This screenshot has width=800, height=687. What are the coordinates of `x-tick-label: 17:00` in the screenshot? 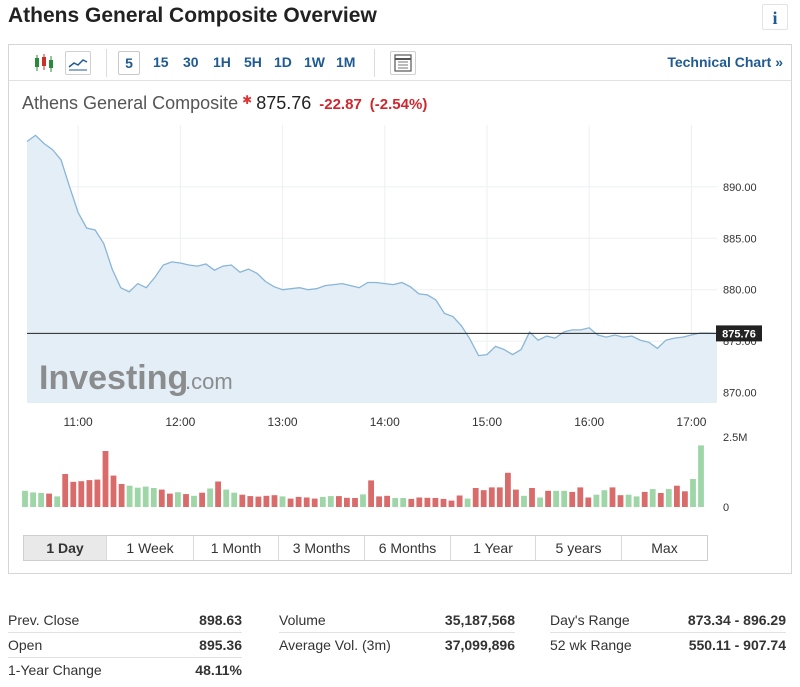 It's located at (691, 422).